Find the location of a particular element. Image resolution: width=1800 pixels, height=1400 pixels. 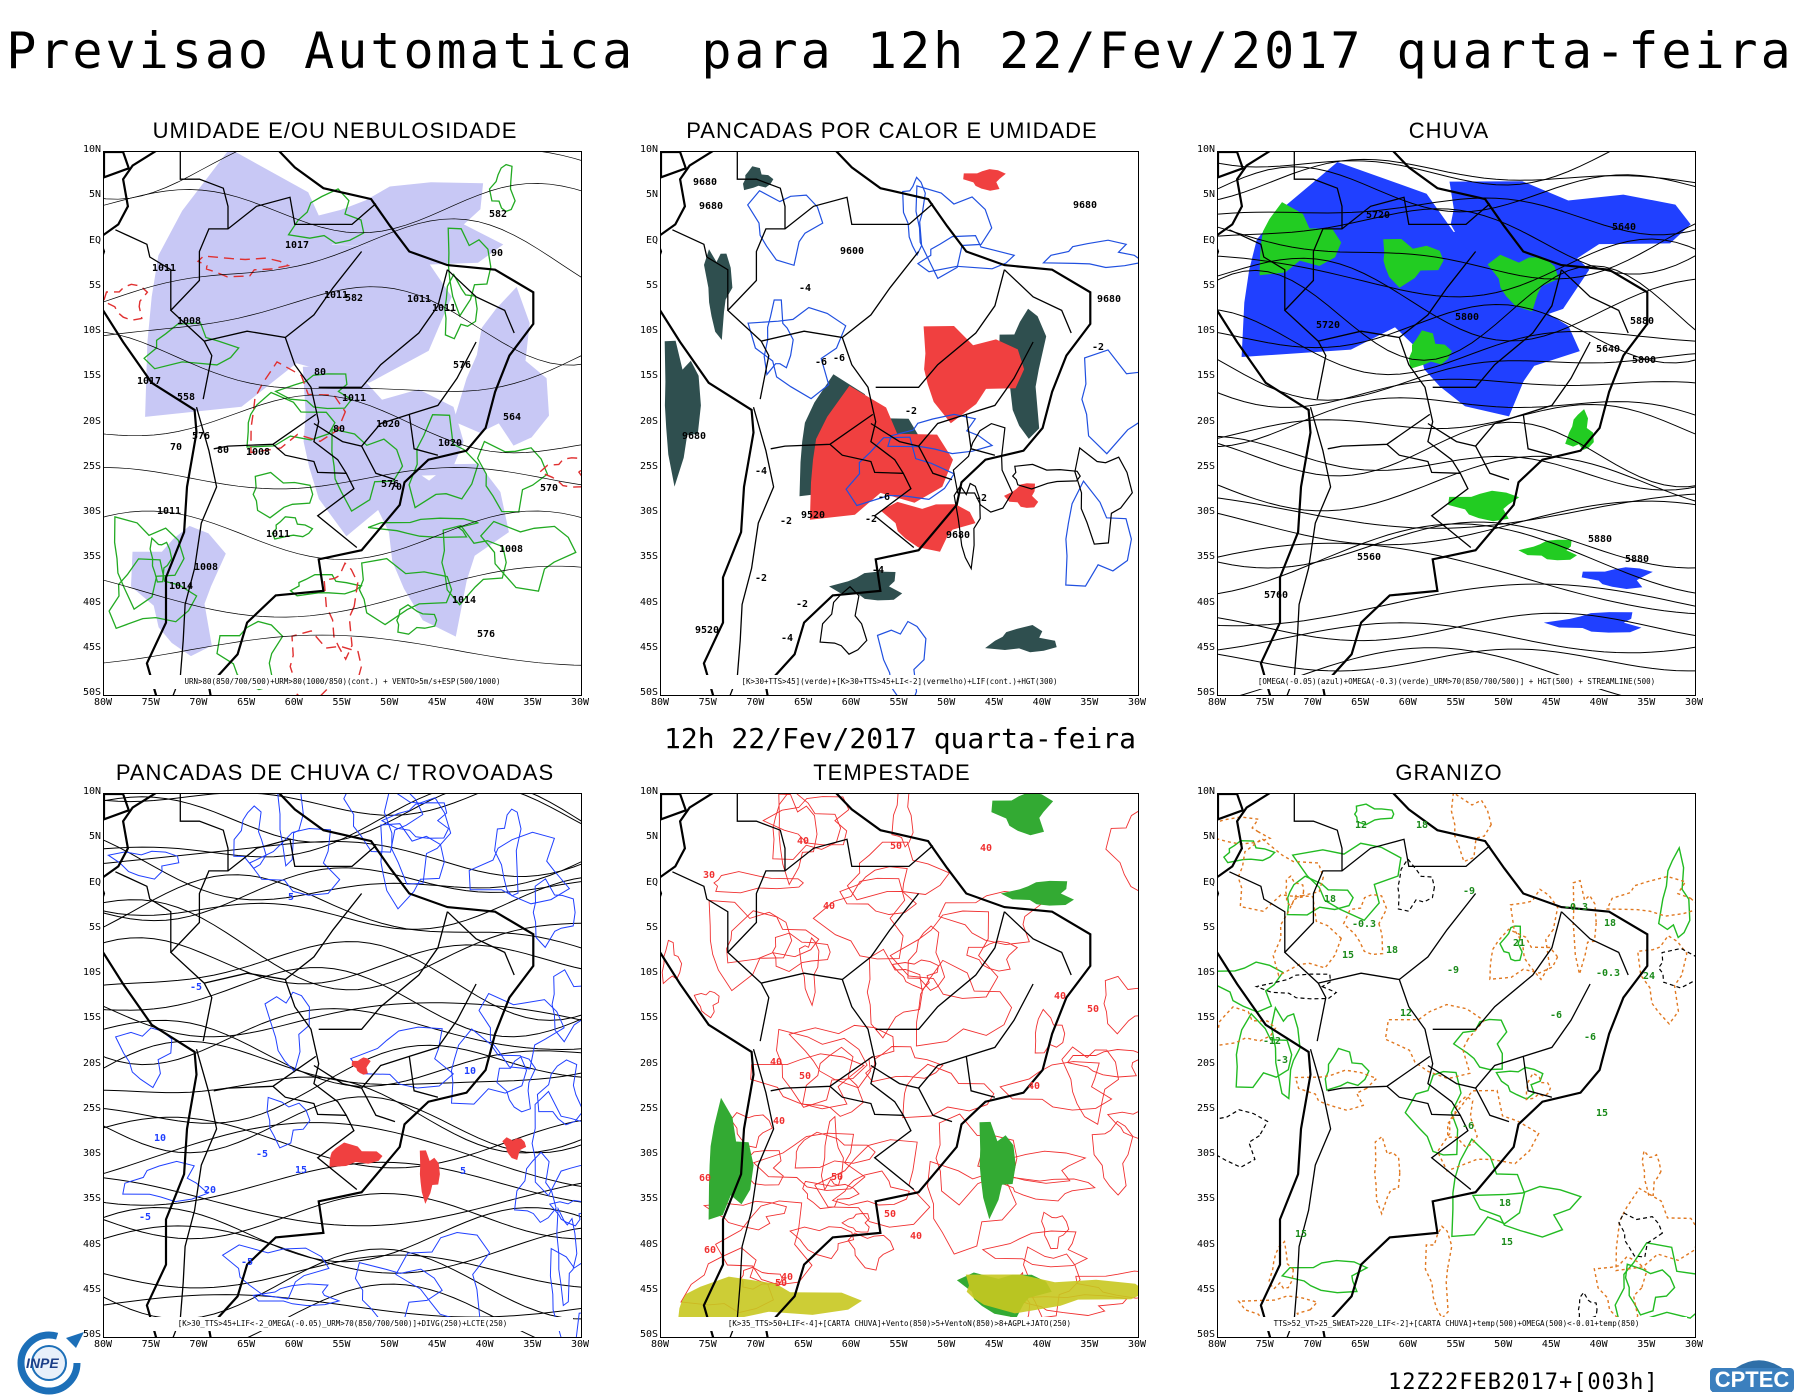

contour-label: 90 is located at coordinates (497, 253).